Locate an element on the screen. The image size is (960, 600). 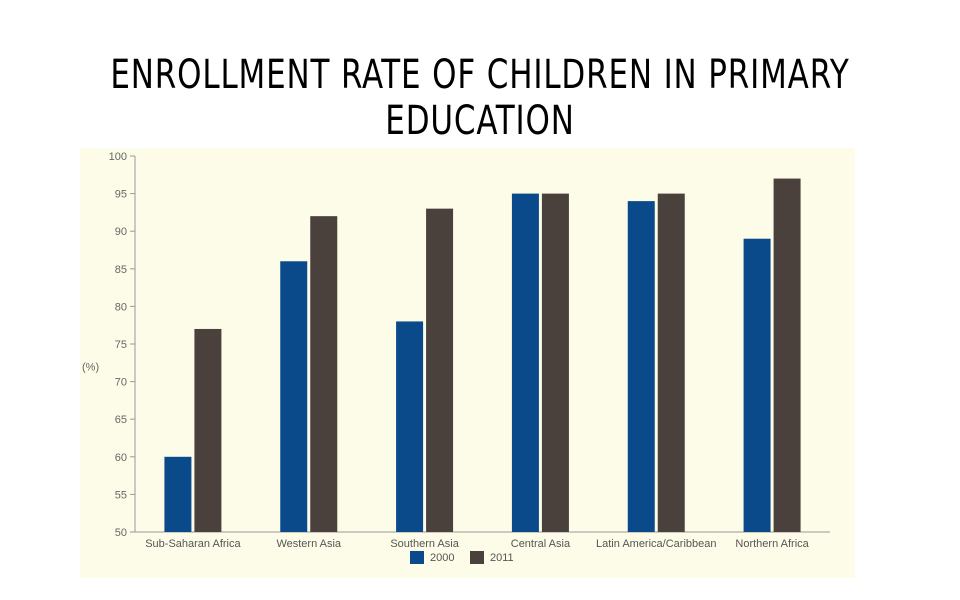
legend: 2000 2011 is located at coordinates (462, 557).